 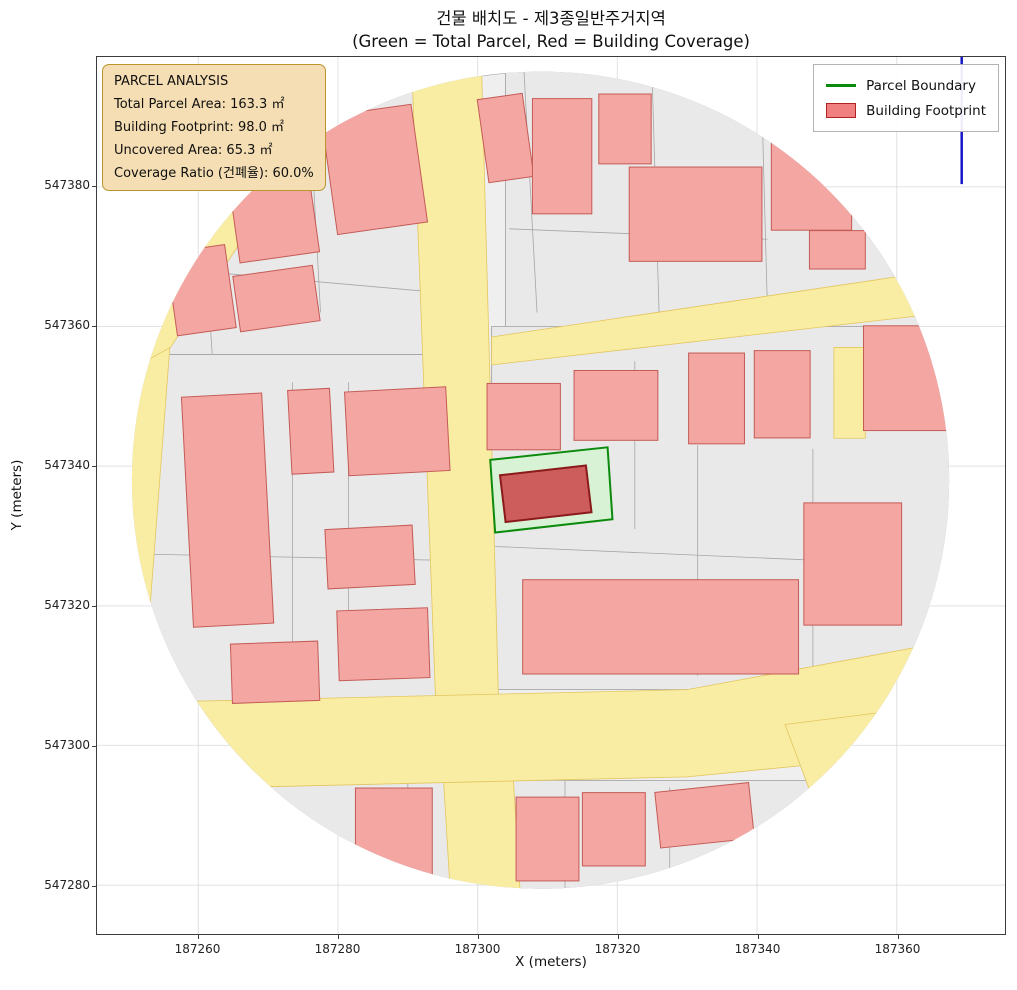 I want to click on x-tick-label: 187260, so click(x=197, y=949).